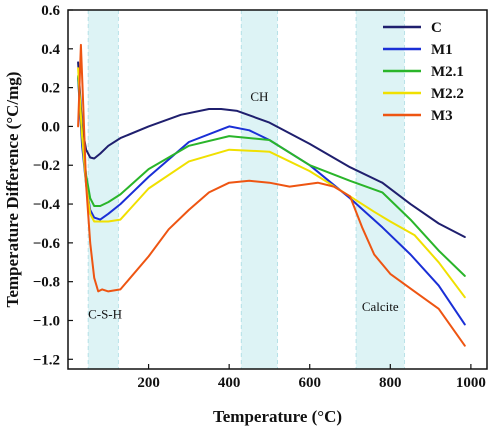 Image resolution: width=498 pixels, height=434 pixels. I want to click on y-tick-label: −0.4, so click(47, 205).